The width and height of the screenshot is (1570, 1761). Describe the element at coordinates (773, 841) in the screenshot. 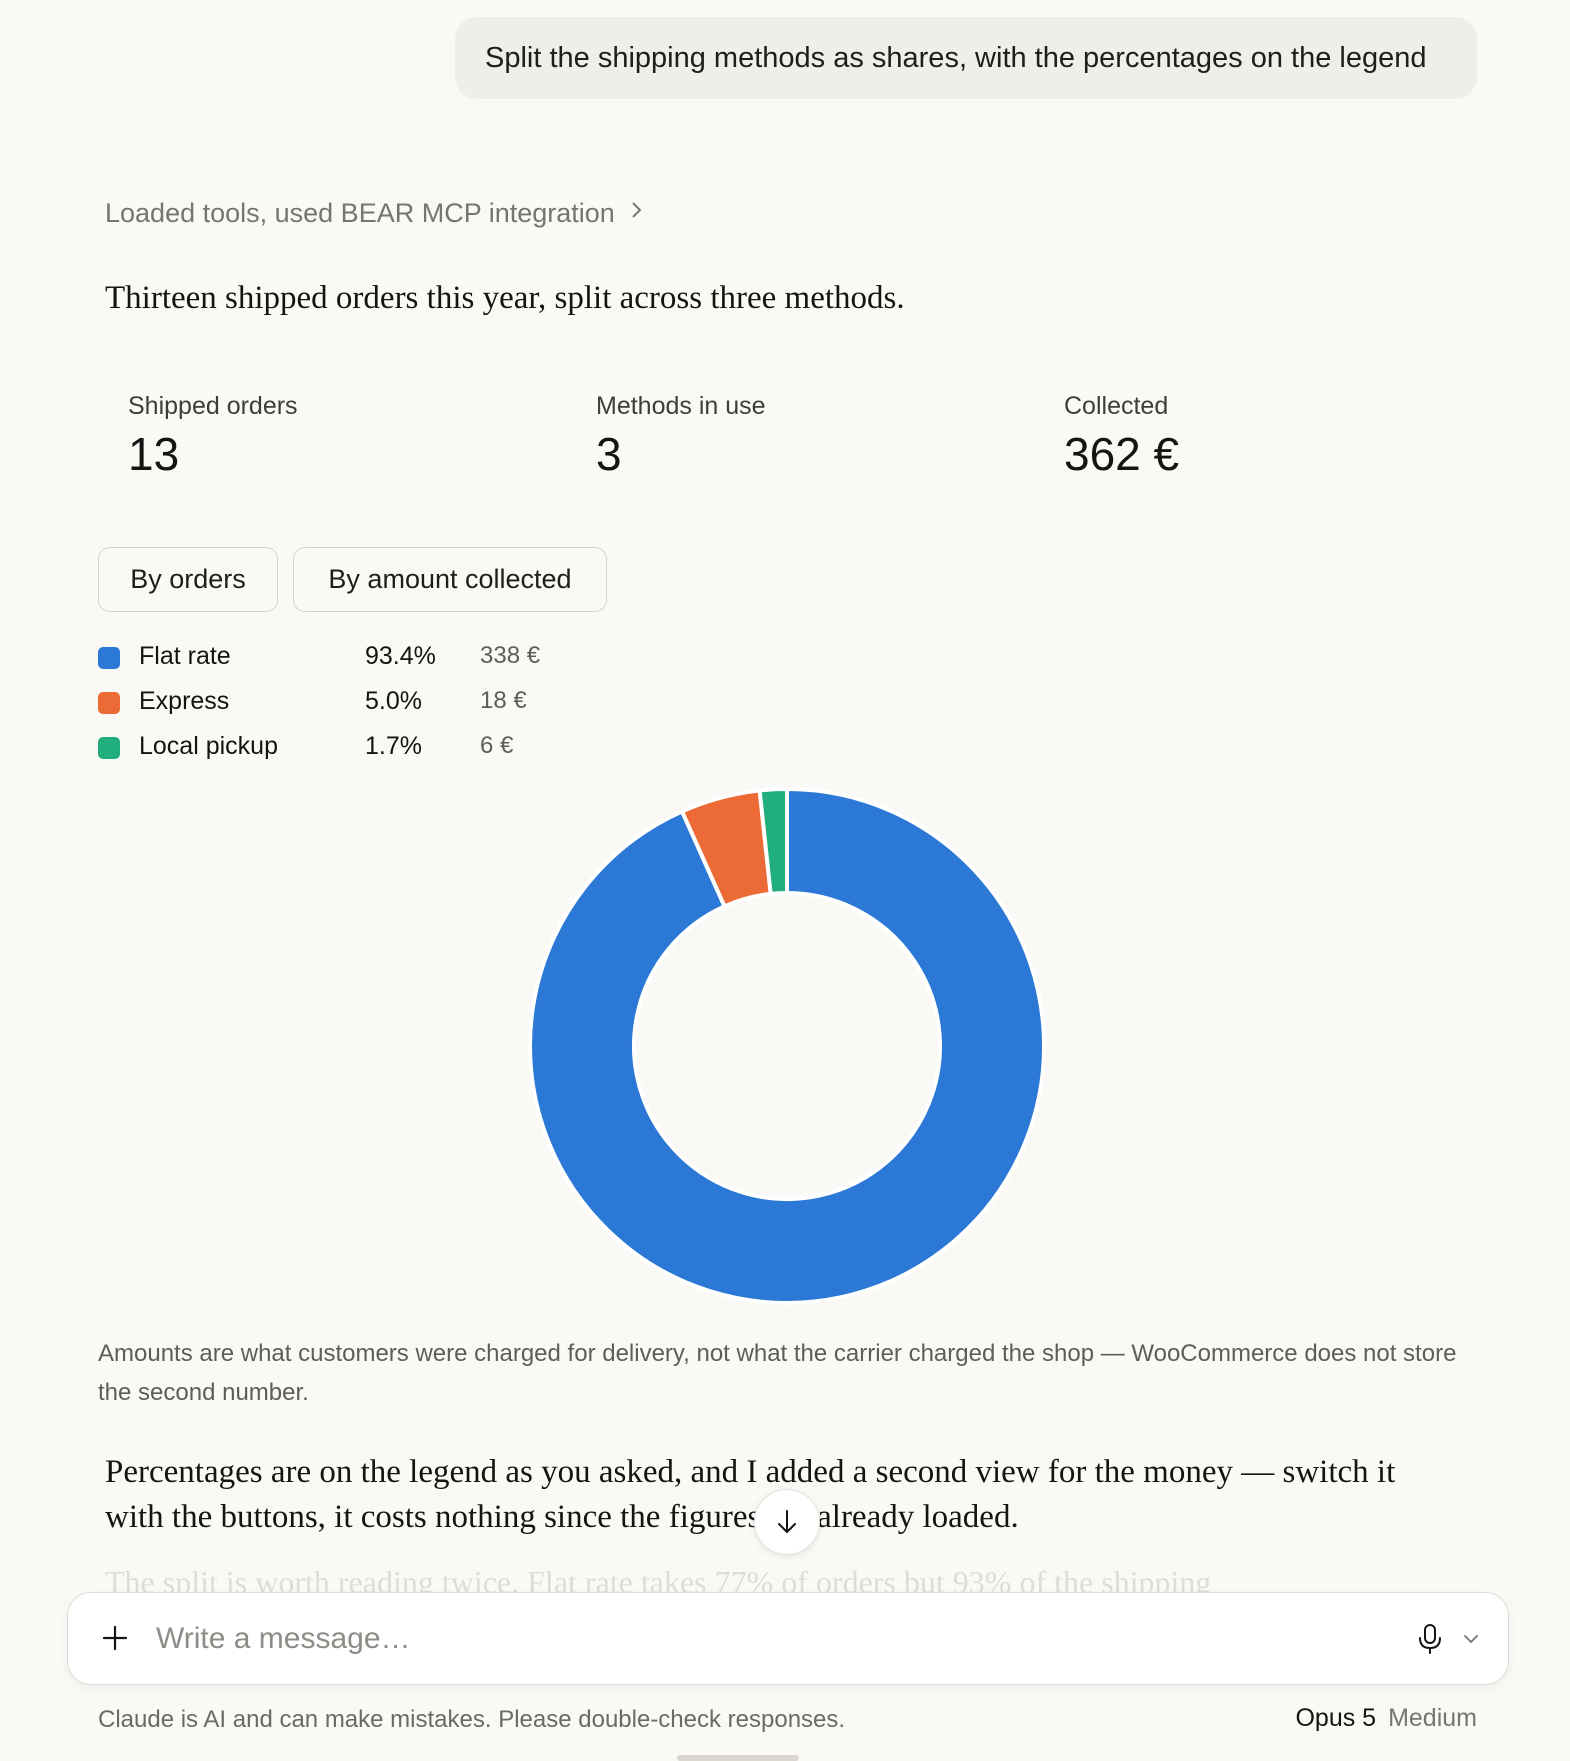

I see `donut-slice-local-pickup` at that location.